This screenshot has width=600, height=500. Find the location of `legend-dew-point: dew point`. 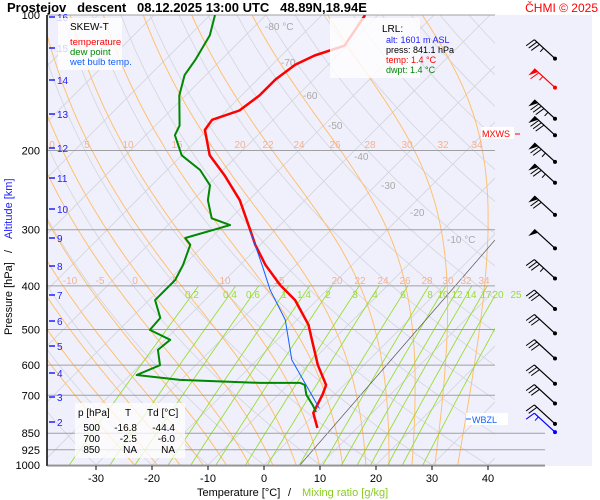

legend-dew-point: dew point is located at coordinates (90, 52).